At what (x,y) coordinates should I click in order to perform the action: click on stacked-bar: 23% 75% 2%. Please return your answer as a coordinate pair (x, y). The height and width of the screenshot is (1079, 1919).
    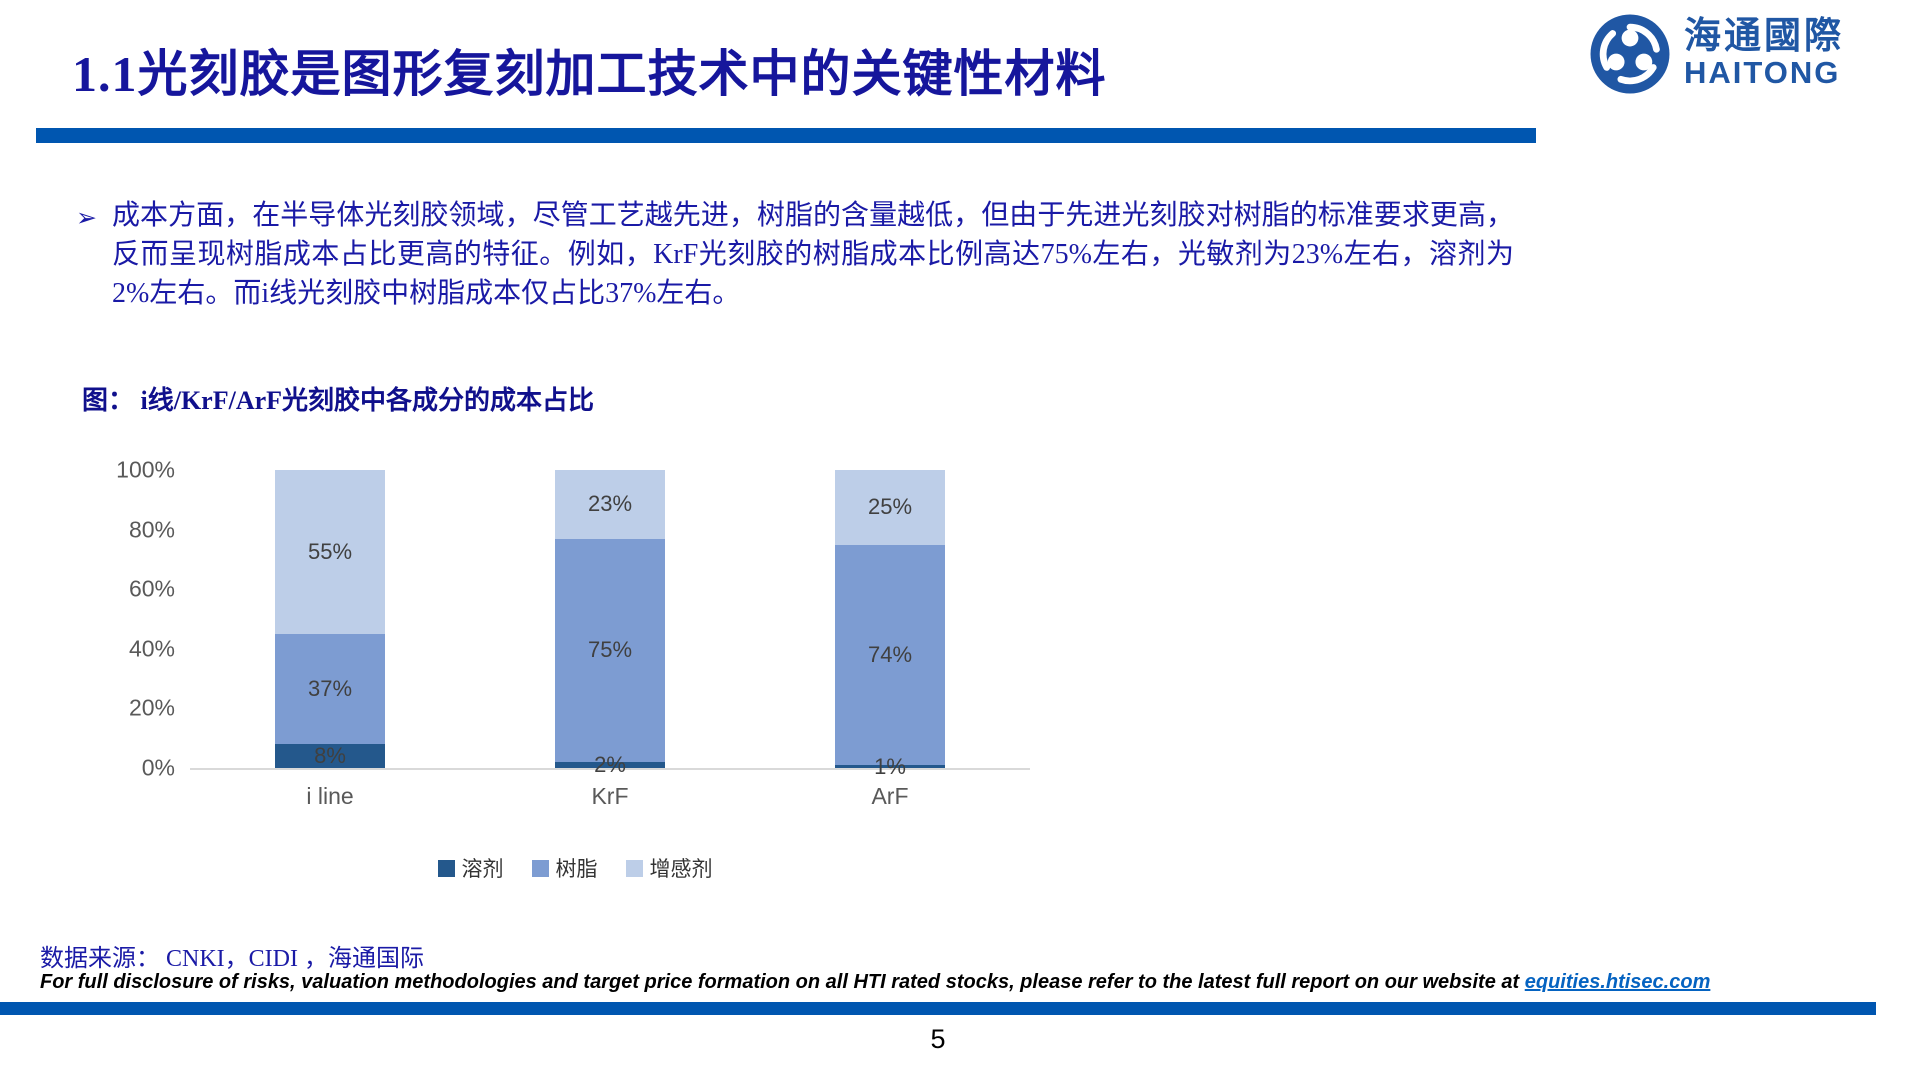
    Looking at the image, I should click on (610, 623).